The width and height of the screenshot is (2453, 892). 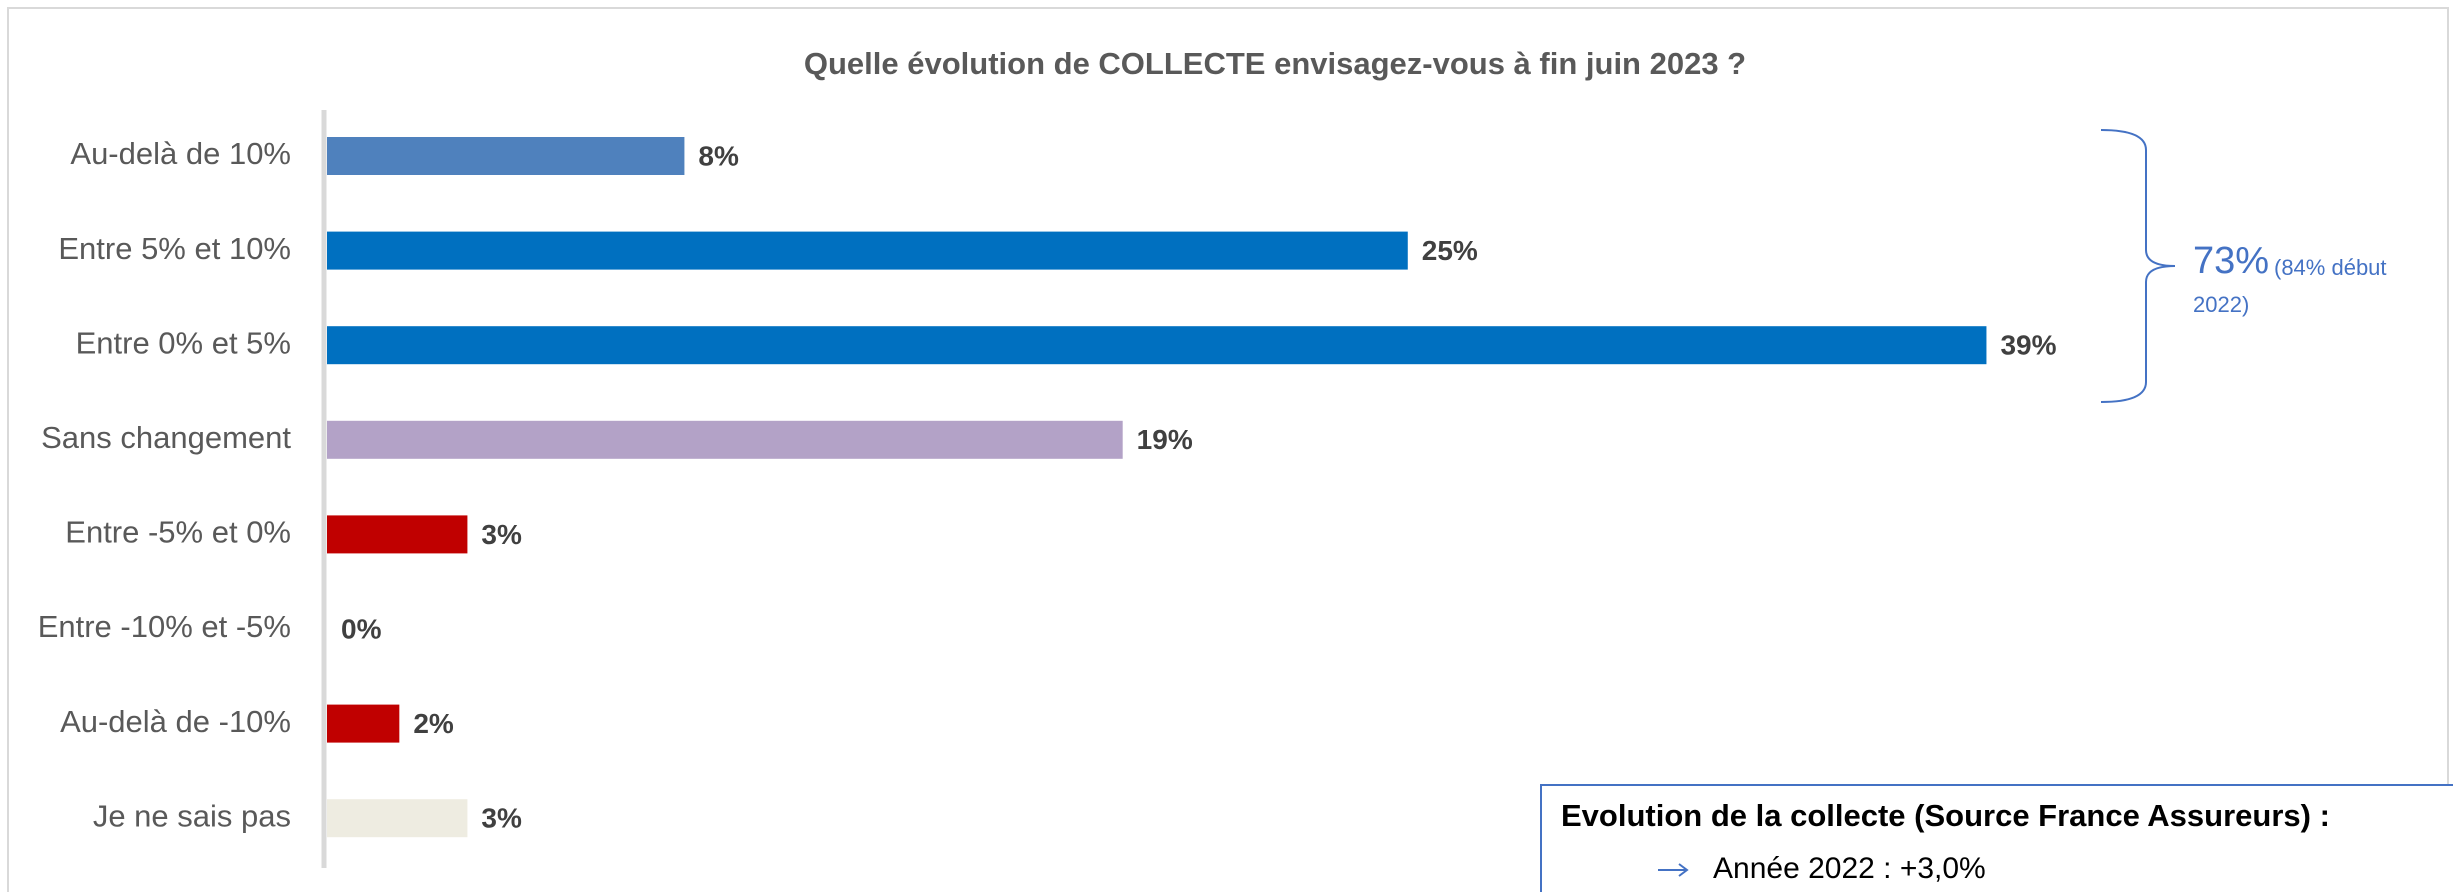 I want to click on value-label: 0%, so click(x=361, y=628).